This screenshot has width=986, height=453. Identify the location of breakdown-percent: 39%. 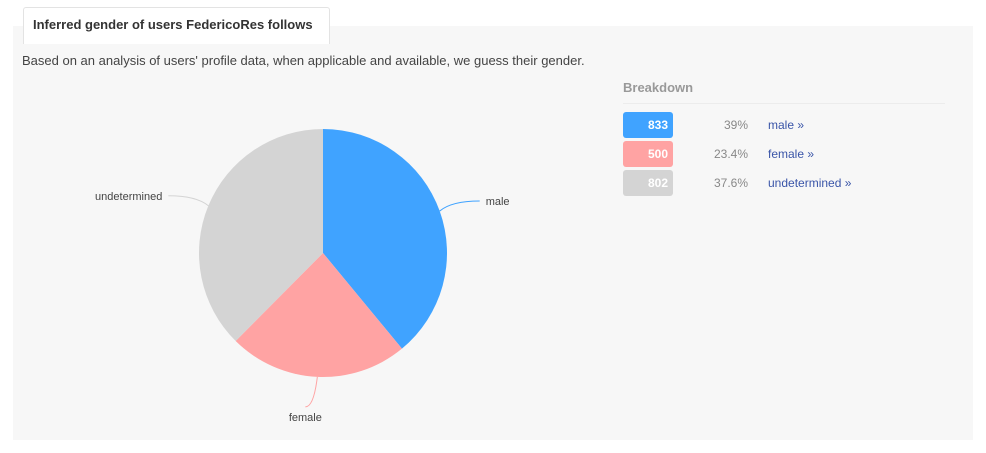
(735, 124).